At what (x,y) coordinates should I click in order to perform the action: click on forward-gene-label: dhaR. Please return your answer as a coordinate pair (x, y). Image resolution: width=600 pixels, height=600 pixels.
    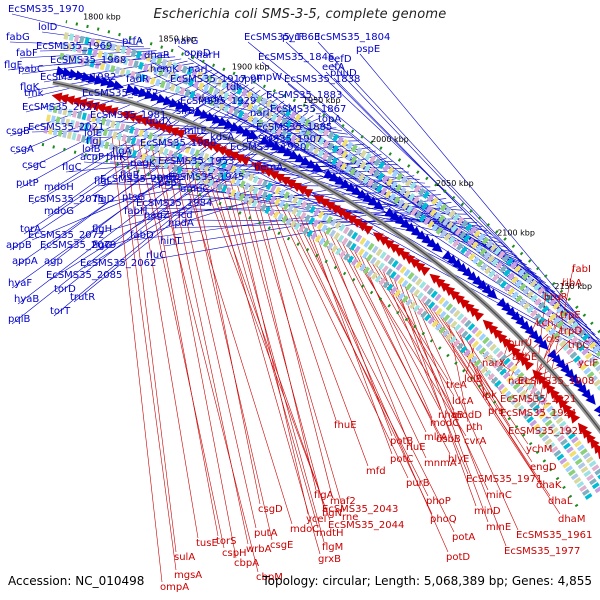
    Looking at the image, I should click on (157, 55).